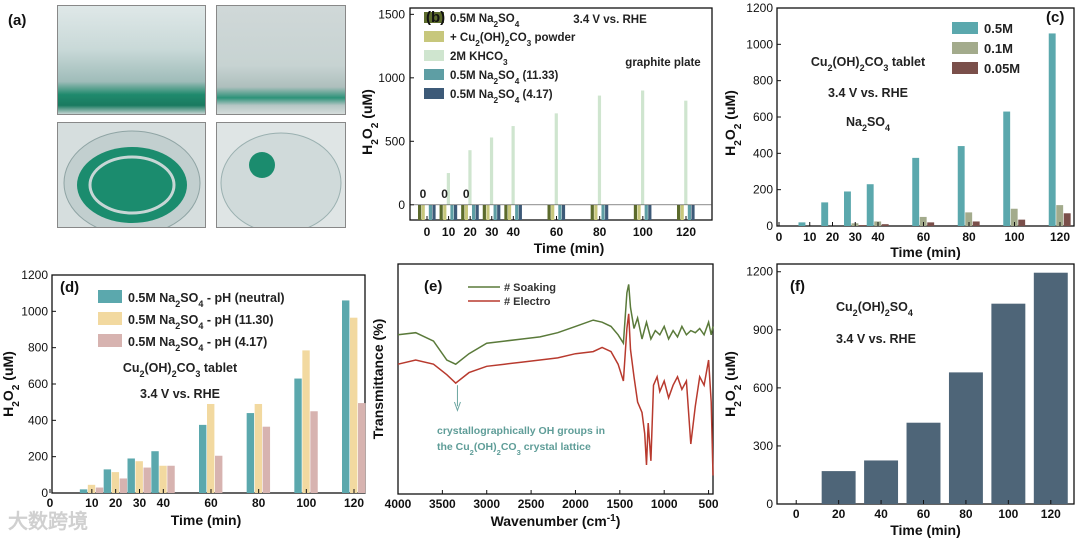 The height and width of the screenshot is (540, 1080). I want to click on chart-d-xtick-label: 10, so click(92, 503).